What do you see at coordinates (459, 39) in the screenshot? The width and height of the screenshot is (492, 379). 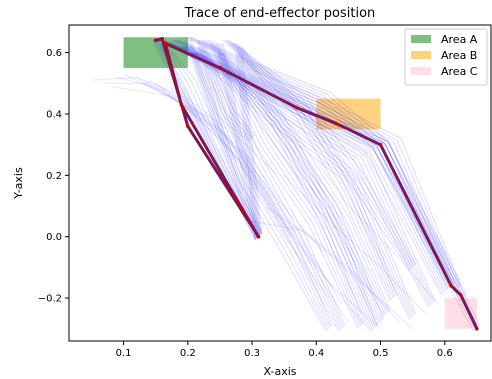 I see `legend-label-1: Area A` at bounding box center [459, 39].